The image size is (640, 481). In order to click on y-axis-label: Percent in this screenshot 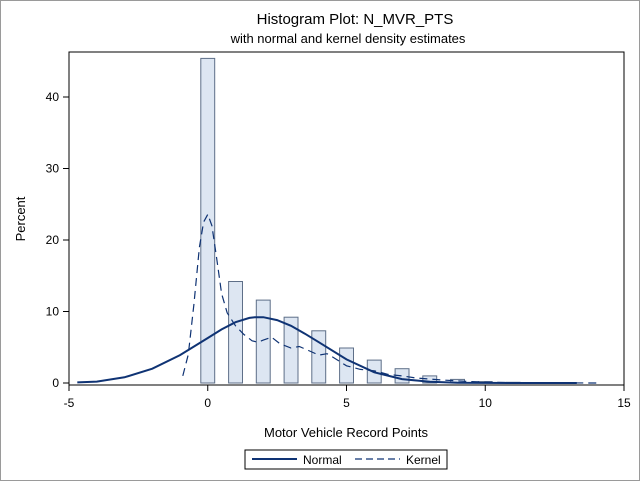, I will do `click(20, 218)`.